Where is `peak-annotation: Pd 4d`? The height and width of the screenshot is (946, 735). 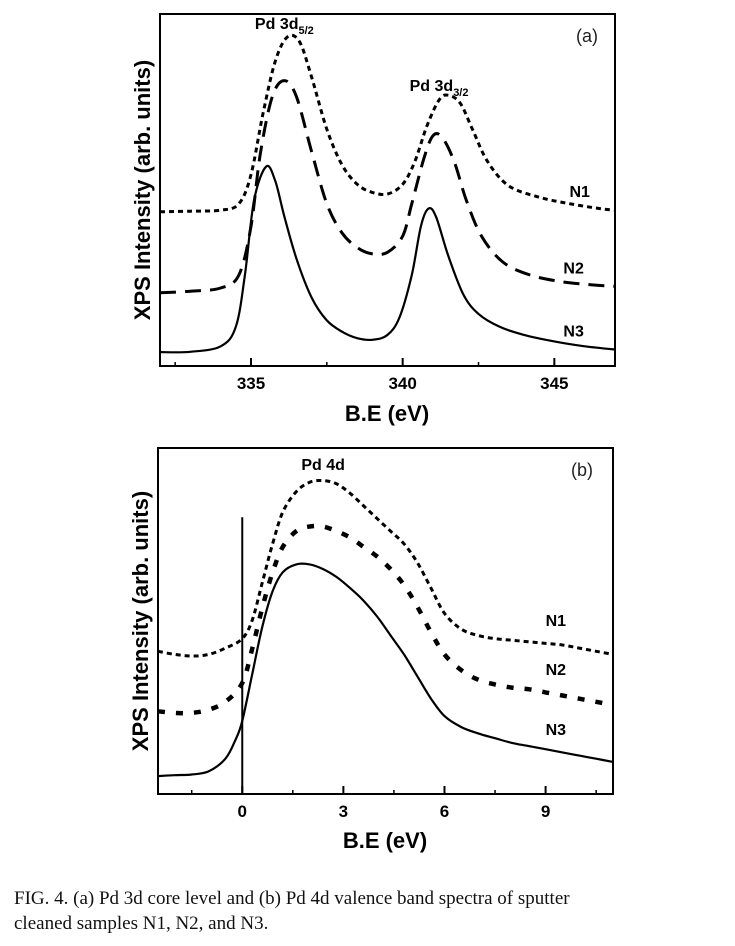
peak-annotation: Pd 4d is located at coordinates (323, 465).